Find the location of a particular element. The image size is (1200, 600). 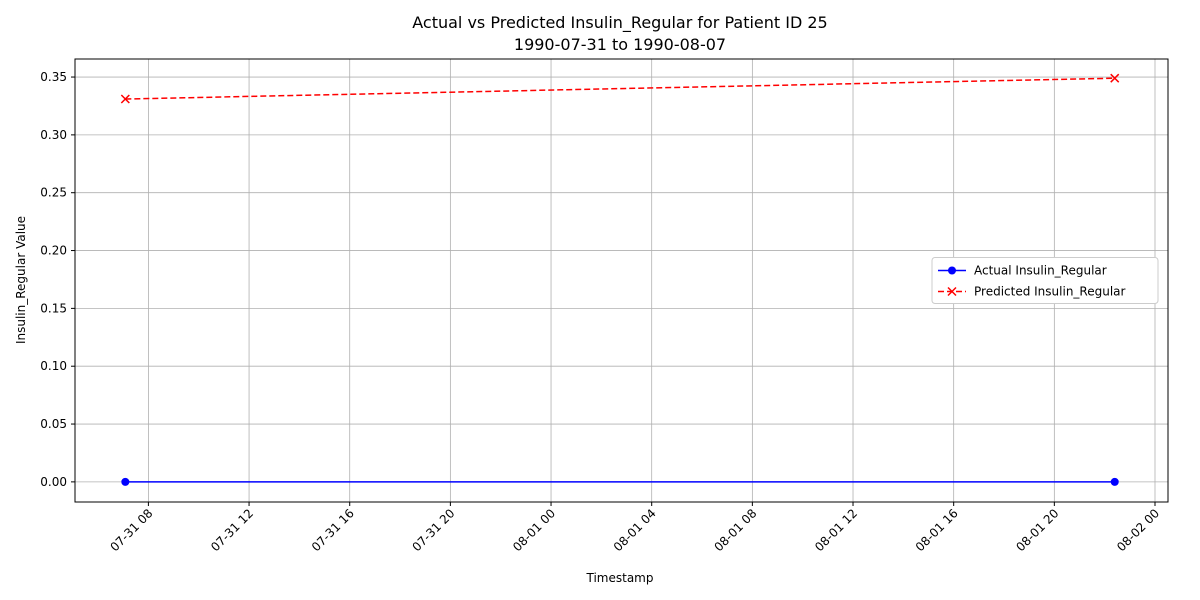

x-tick-label: 08-01 12 is located at coordinates (836, 530).